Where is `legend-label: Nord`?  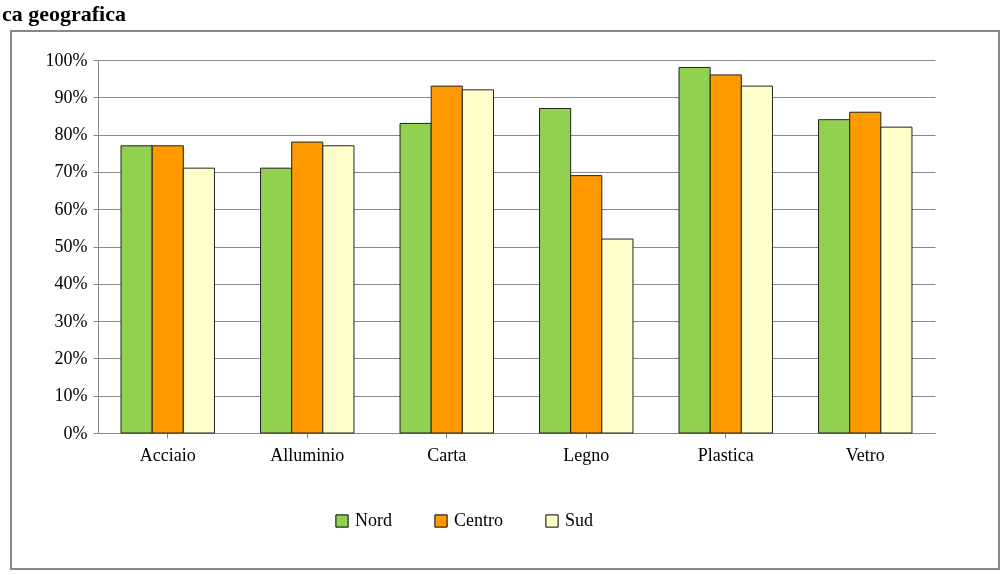 legend-label: Nord is located at coordinates (373, 520).